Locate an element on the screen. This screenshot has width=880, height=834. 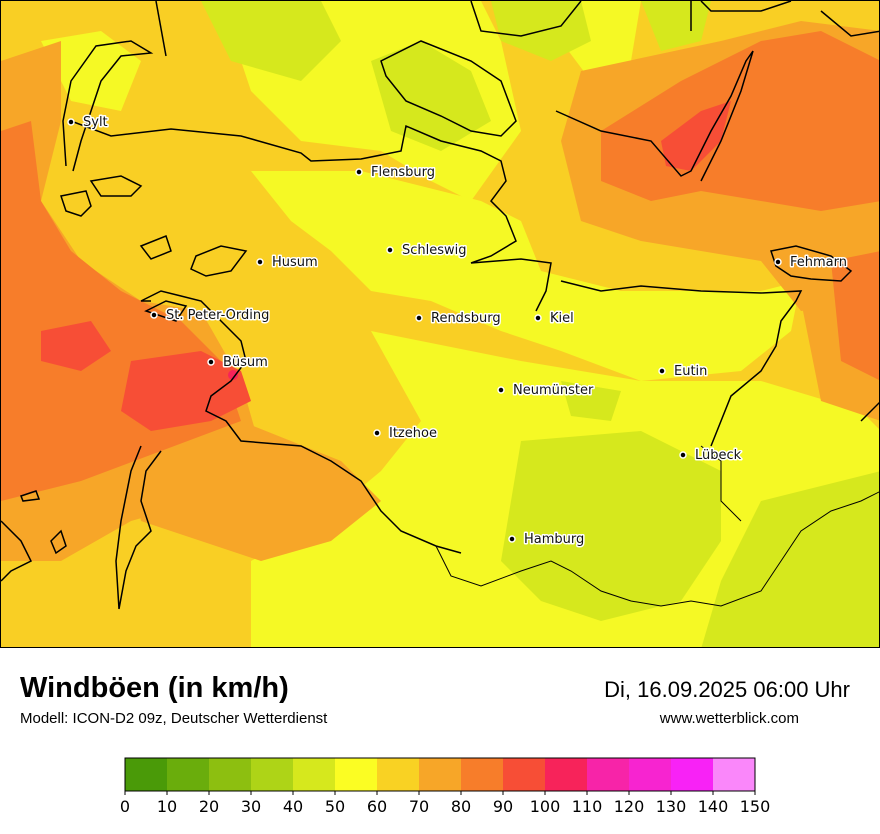
legend-tick-label: 70 is located at coordinates (419, 806).